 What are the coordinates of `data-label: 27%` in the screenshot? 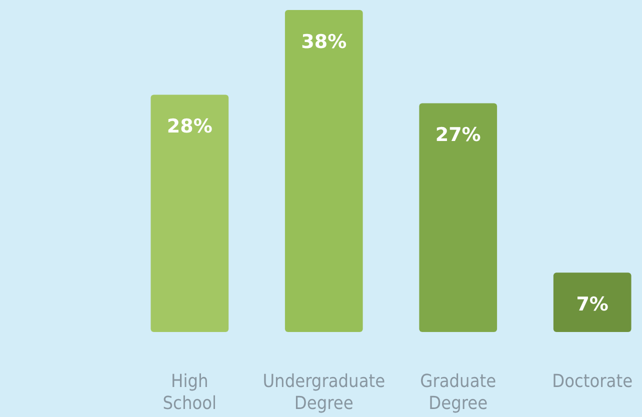 It's located at (458, 135).